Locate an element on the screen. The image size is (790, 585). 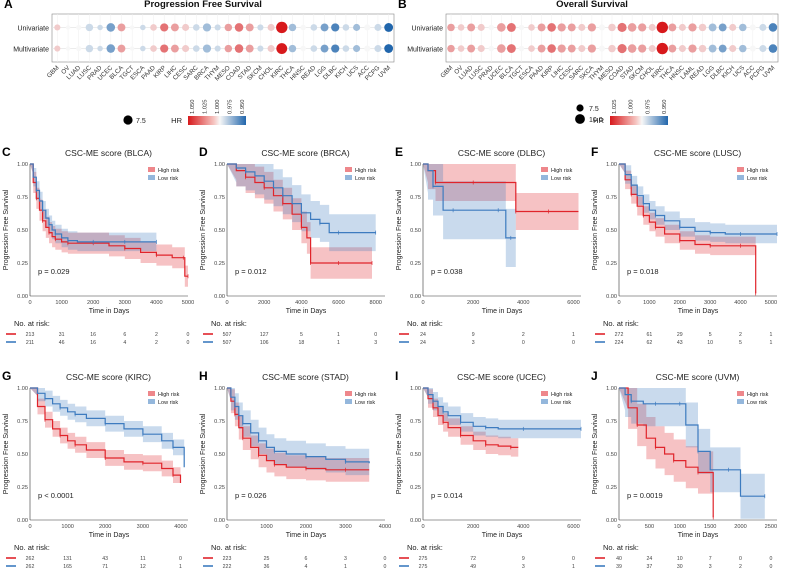
panel-B-bubble-ACC-Univariate is located at coordinates (752, 27).